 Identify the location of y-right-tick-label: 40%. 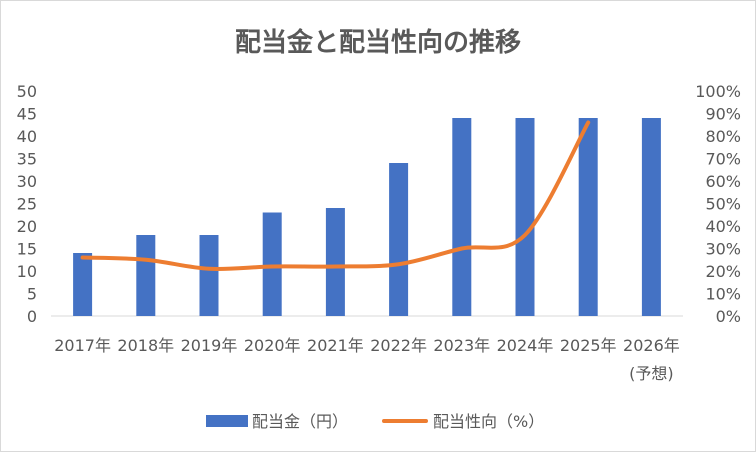
(723, 226).